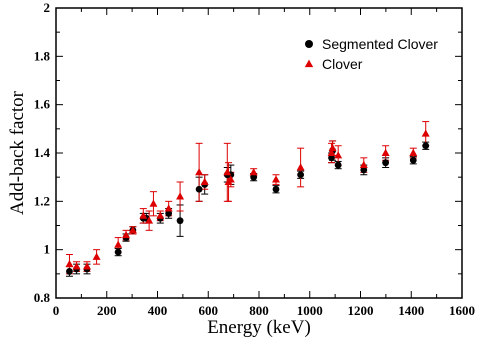  Describe the element at coordinates (462, 310) in the screenshot. I see `x-tick-label: 1600` at that location.